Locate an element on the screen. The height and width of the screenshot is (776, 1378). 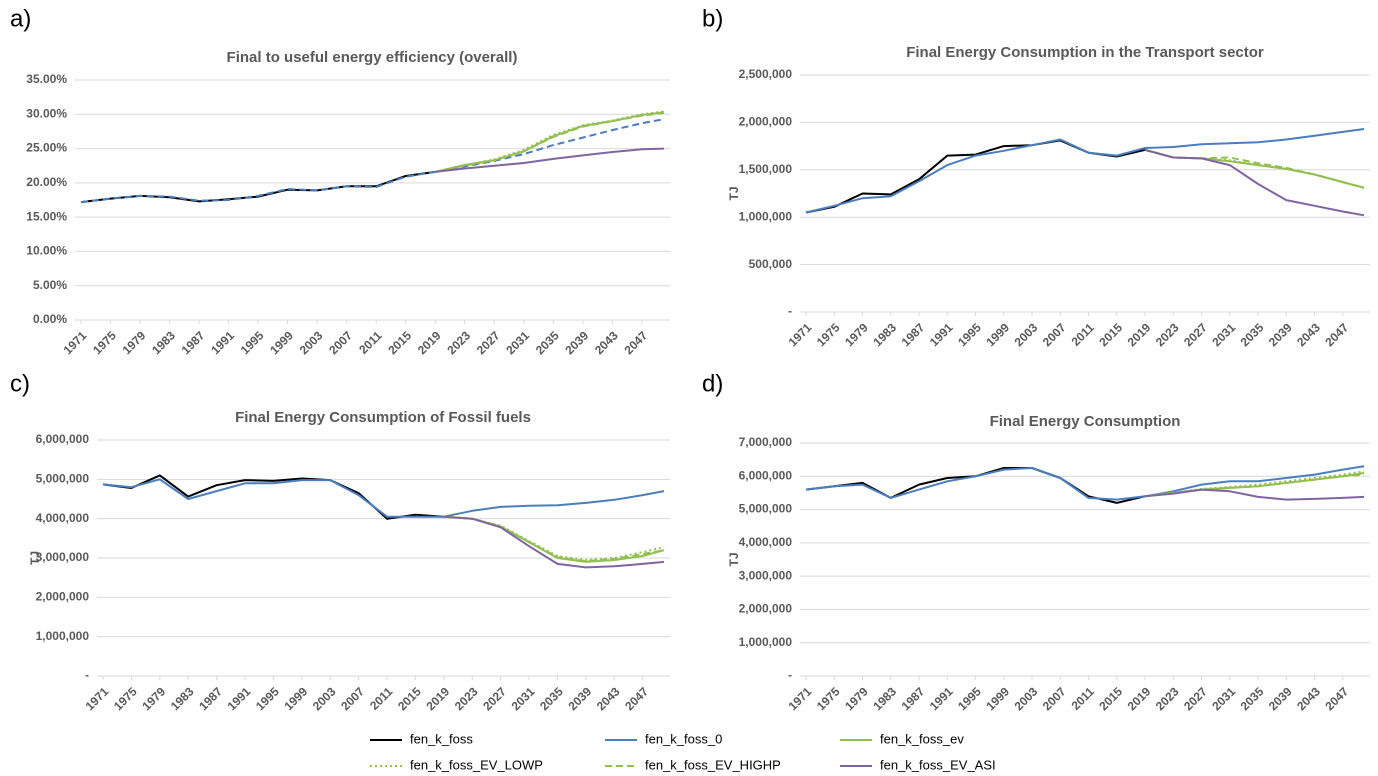
y-tick-label: - is located at coordinates (790, 675).